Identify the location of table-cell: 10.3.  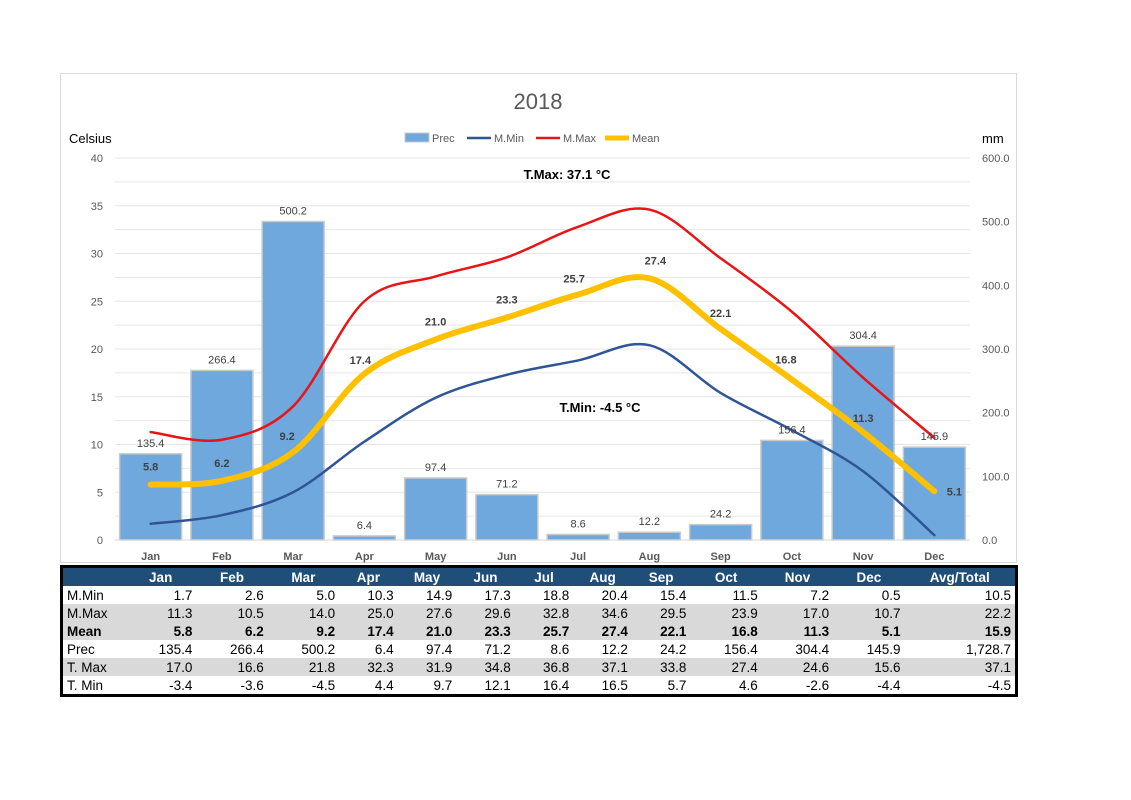
(380, 595).